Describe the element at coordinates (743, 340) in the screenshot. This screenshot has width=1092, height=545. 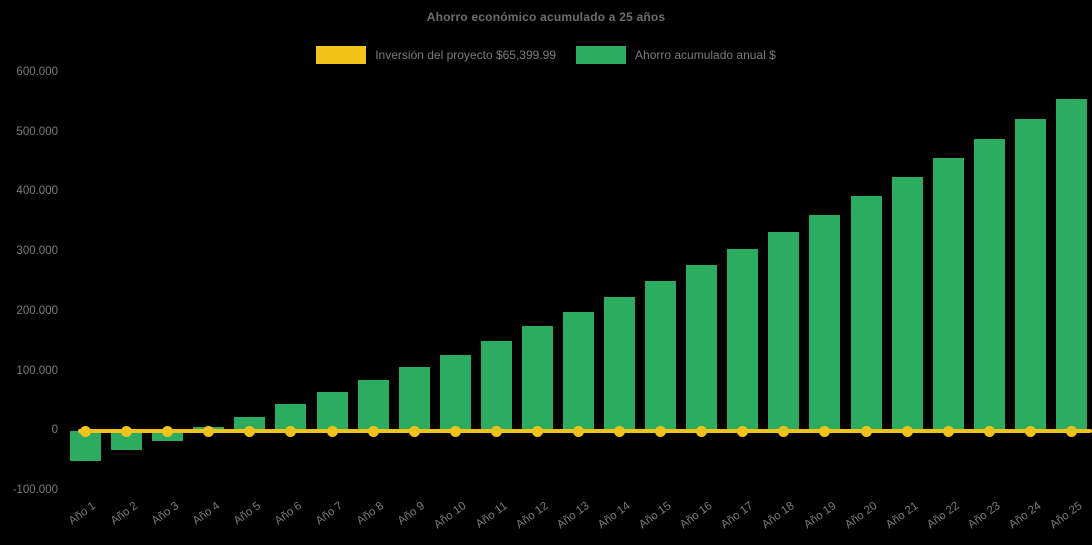
I see `bar-año-17` at that location.